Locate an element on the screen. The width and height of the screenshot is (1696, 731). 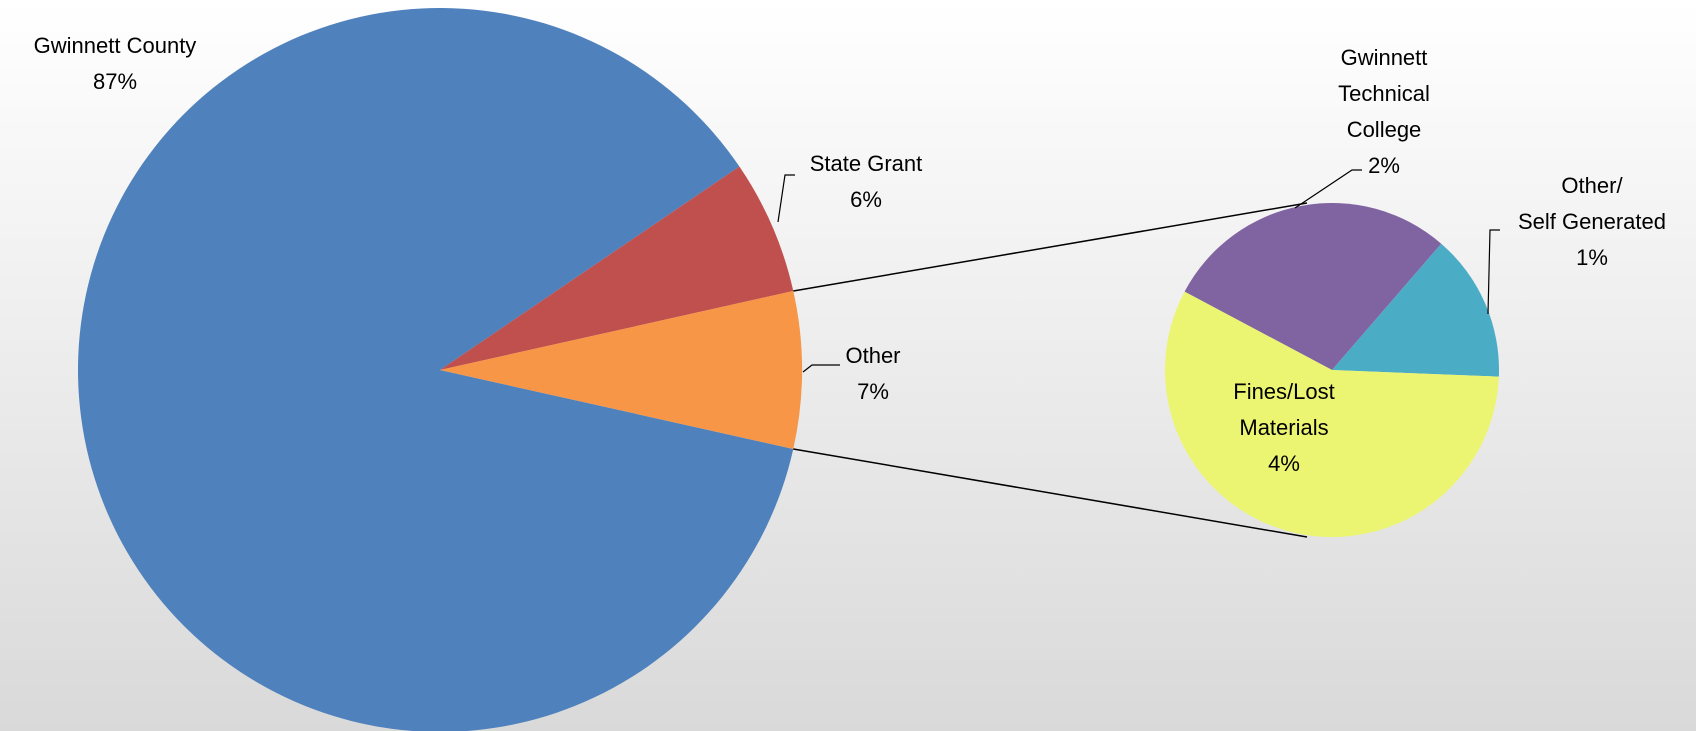
slice-value-label: 6% is located at coordinates (866, 199).